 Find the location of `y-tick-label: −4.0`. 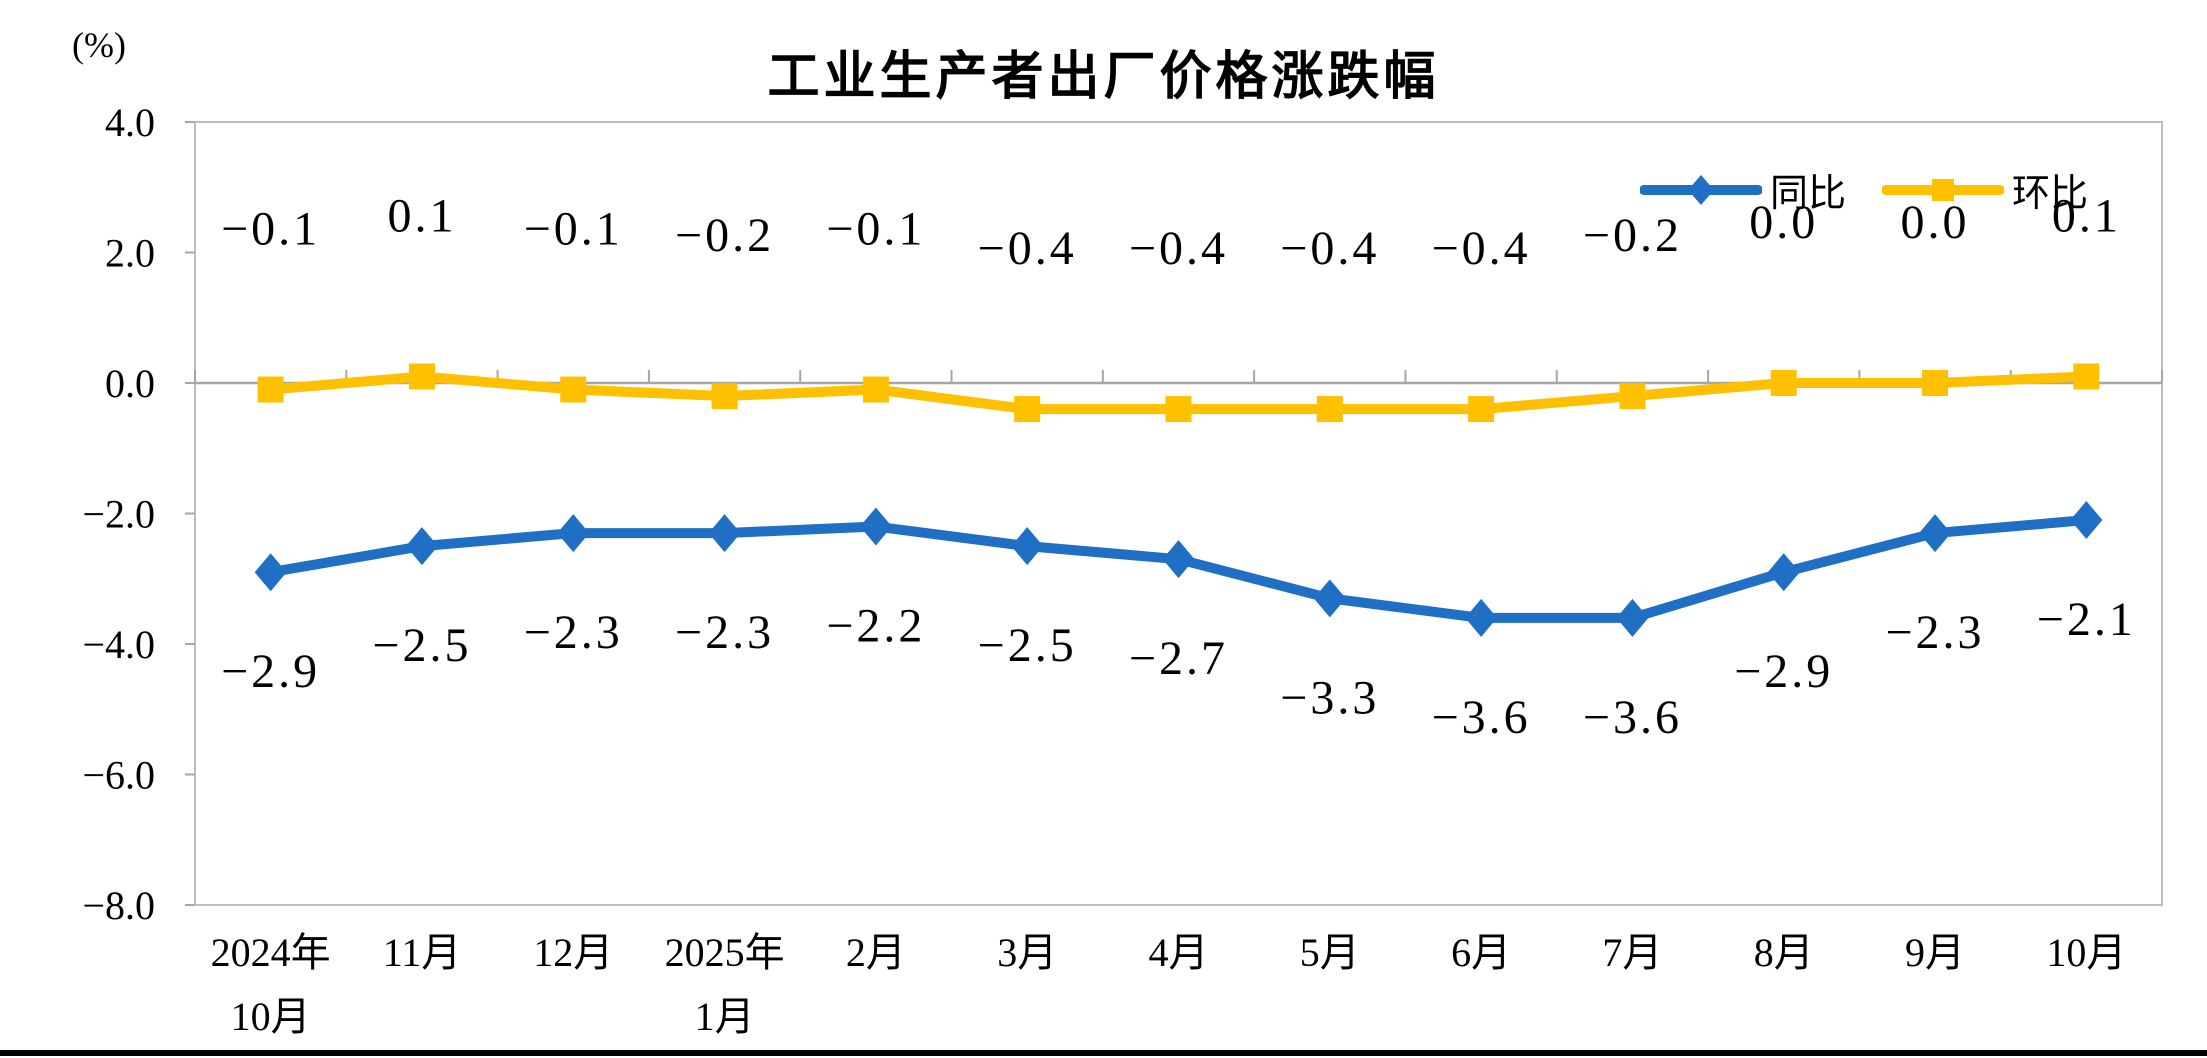

y-tick-label: −4.0 is located at coordinates (118, 644).